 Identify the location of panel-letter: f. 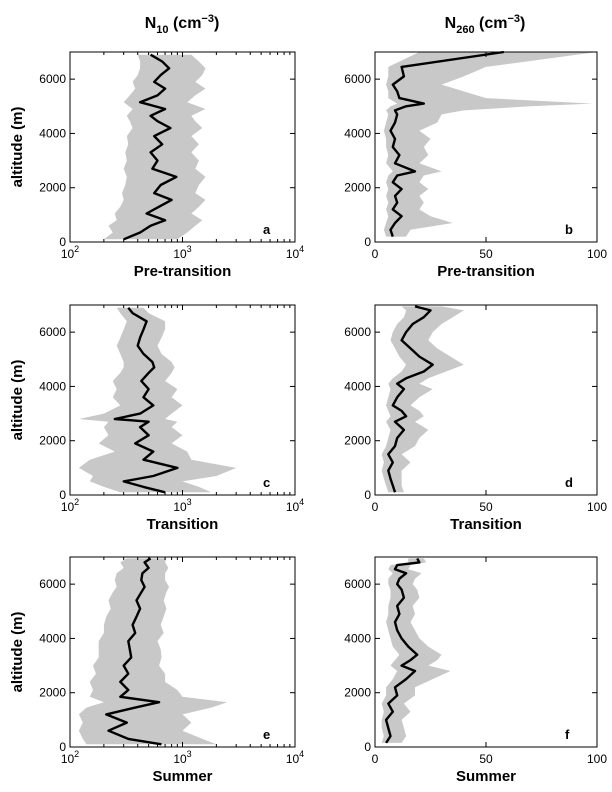
(567, 734).